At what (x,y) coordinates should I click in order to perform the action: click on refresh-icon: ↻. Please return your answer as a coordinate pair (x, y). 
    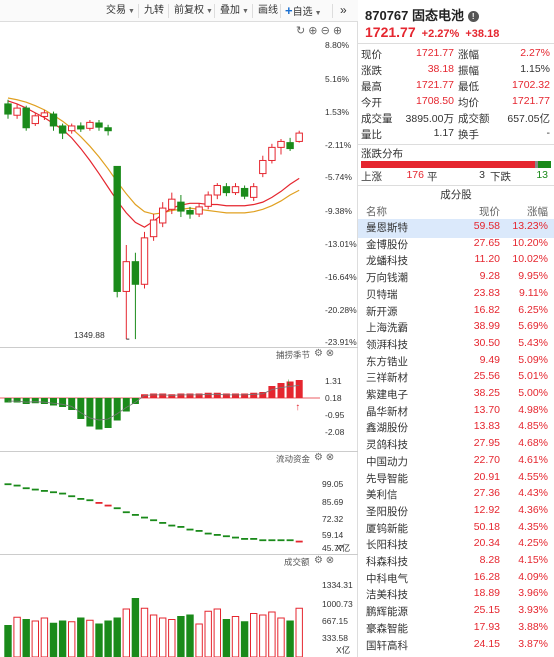
    Looking at the image, I should click on (301, 31).